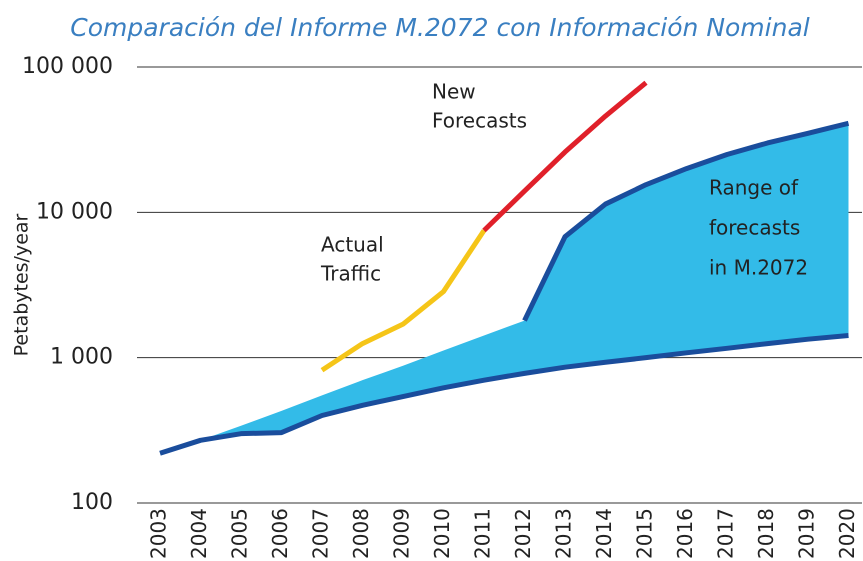 This screenshot has height=561, width=863. Describe the element at coordinates (442, 533) in the screenshot. I see `x-tick-label: 2010` at that location.